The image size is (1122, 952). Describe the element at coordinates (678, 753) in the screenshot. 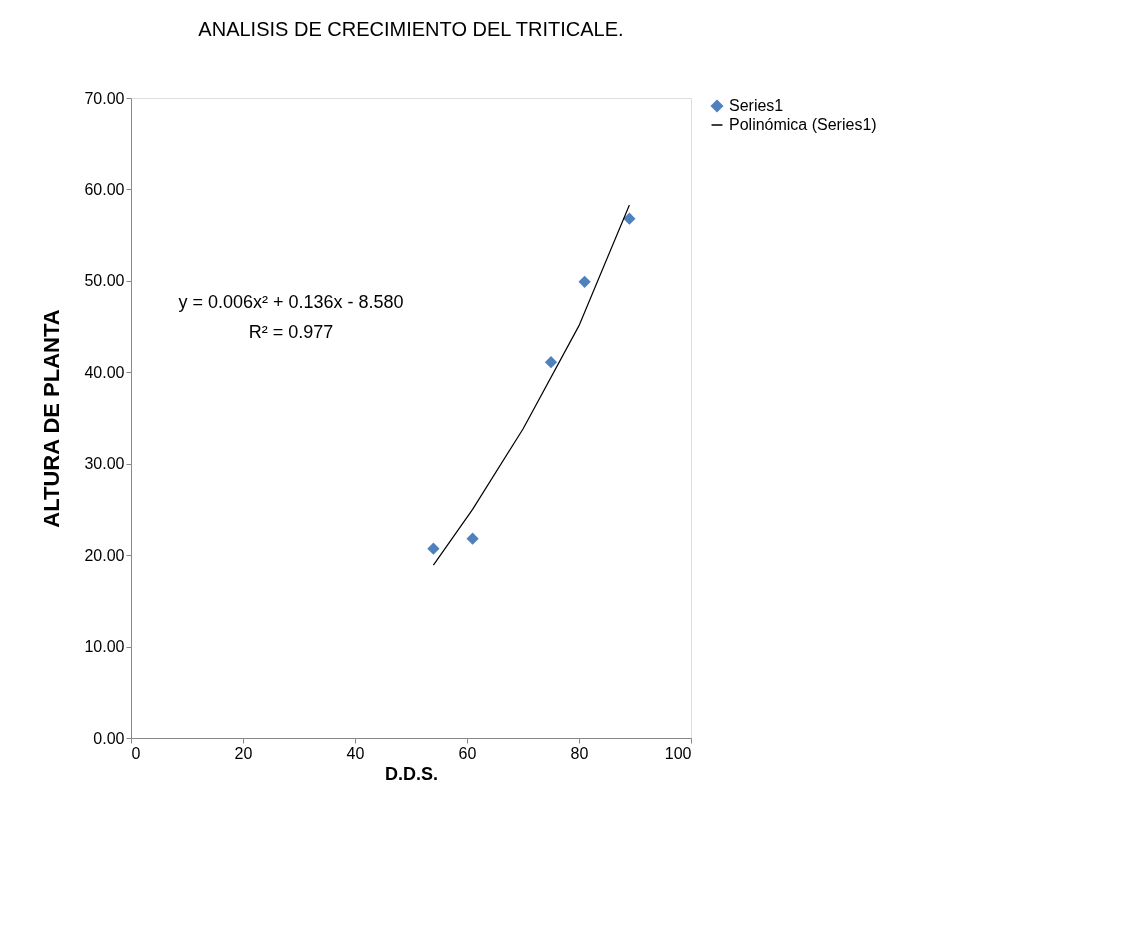

I see `x-tick-label: 100` at that location.